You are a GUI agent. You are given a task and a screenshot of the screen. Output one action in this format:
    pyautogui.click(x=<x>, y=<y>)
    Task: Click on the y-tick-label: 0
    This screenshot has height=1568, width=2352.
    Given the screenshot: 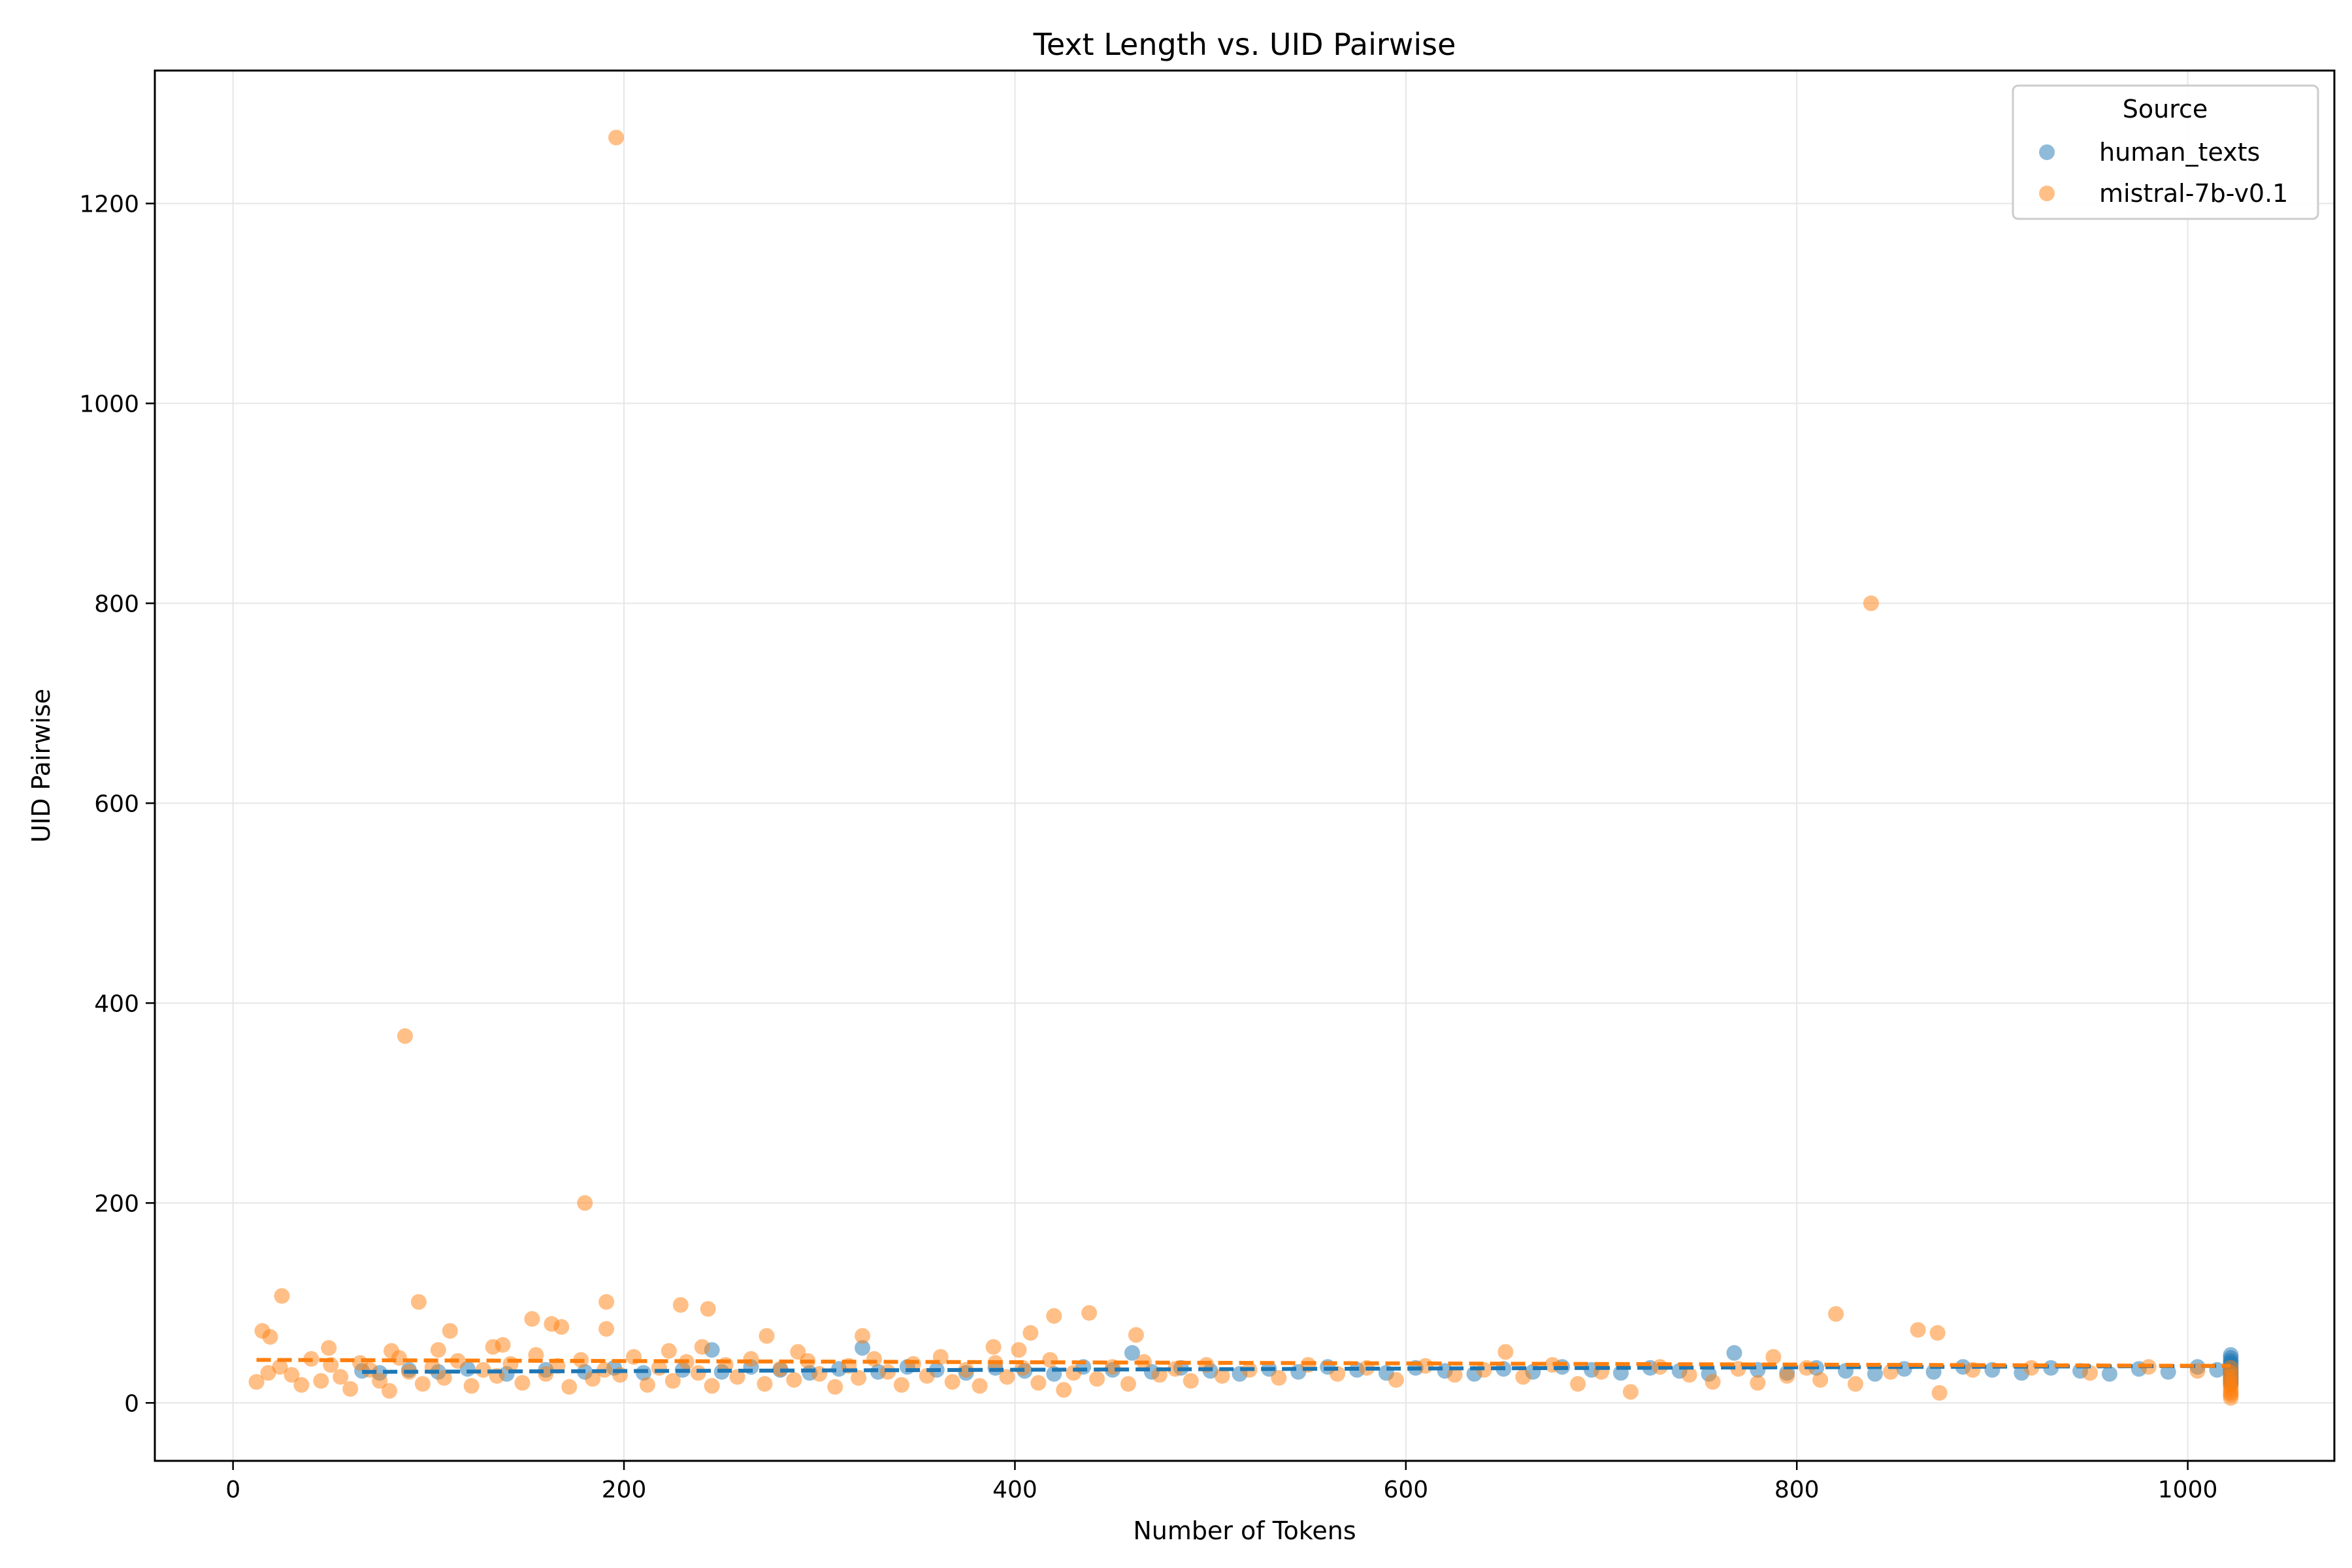 What is the action you would take?
    pyautogui.click(x=131, y=1403)
    